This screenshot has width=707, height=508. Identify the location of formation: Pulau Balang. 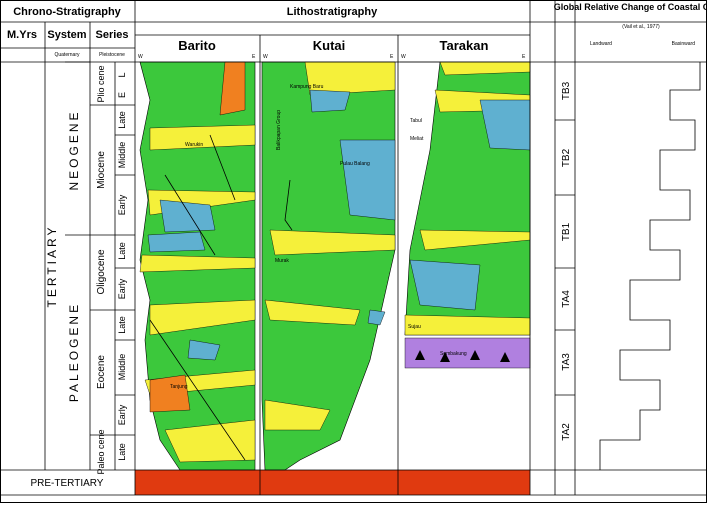
(355, 164).